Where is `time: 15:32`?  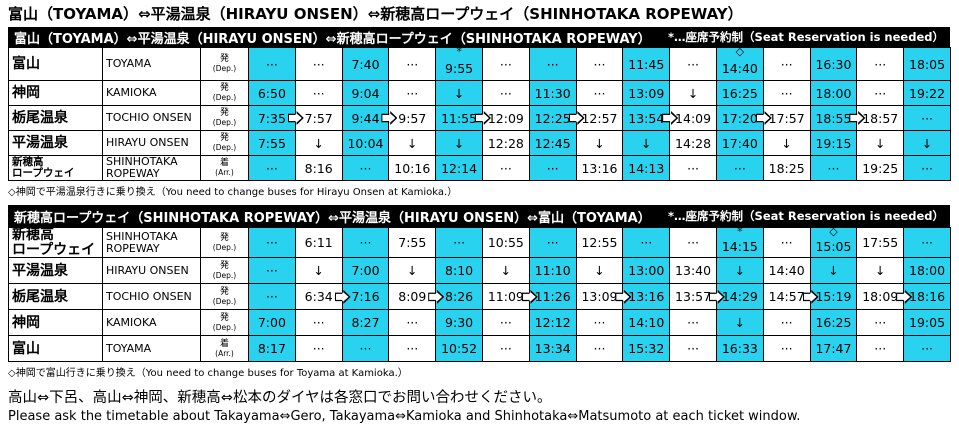 time: 15:32 is located at coordinates (646, 349).